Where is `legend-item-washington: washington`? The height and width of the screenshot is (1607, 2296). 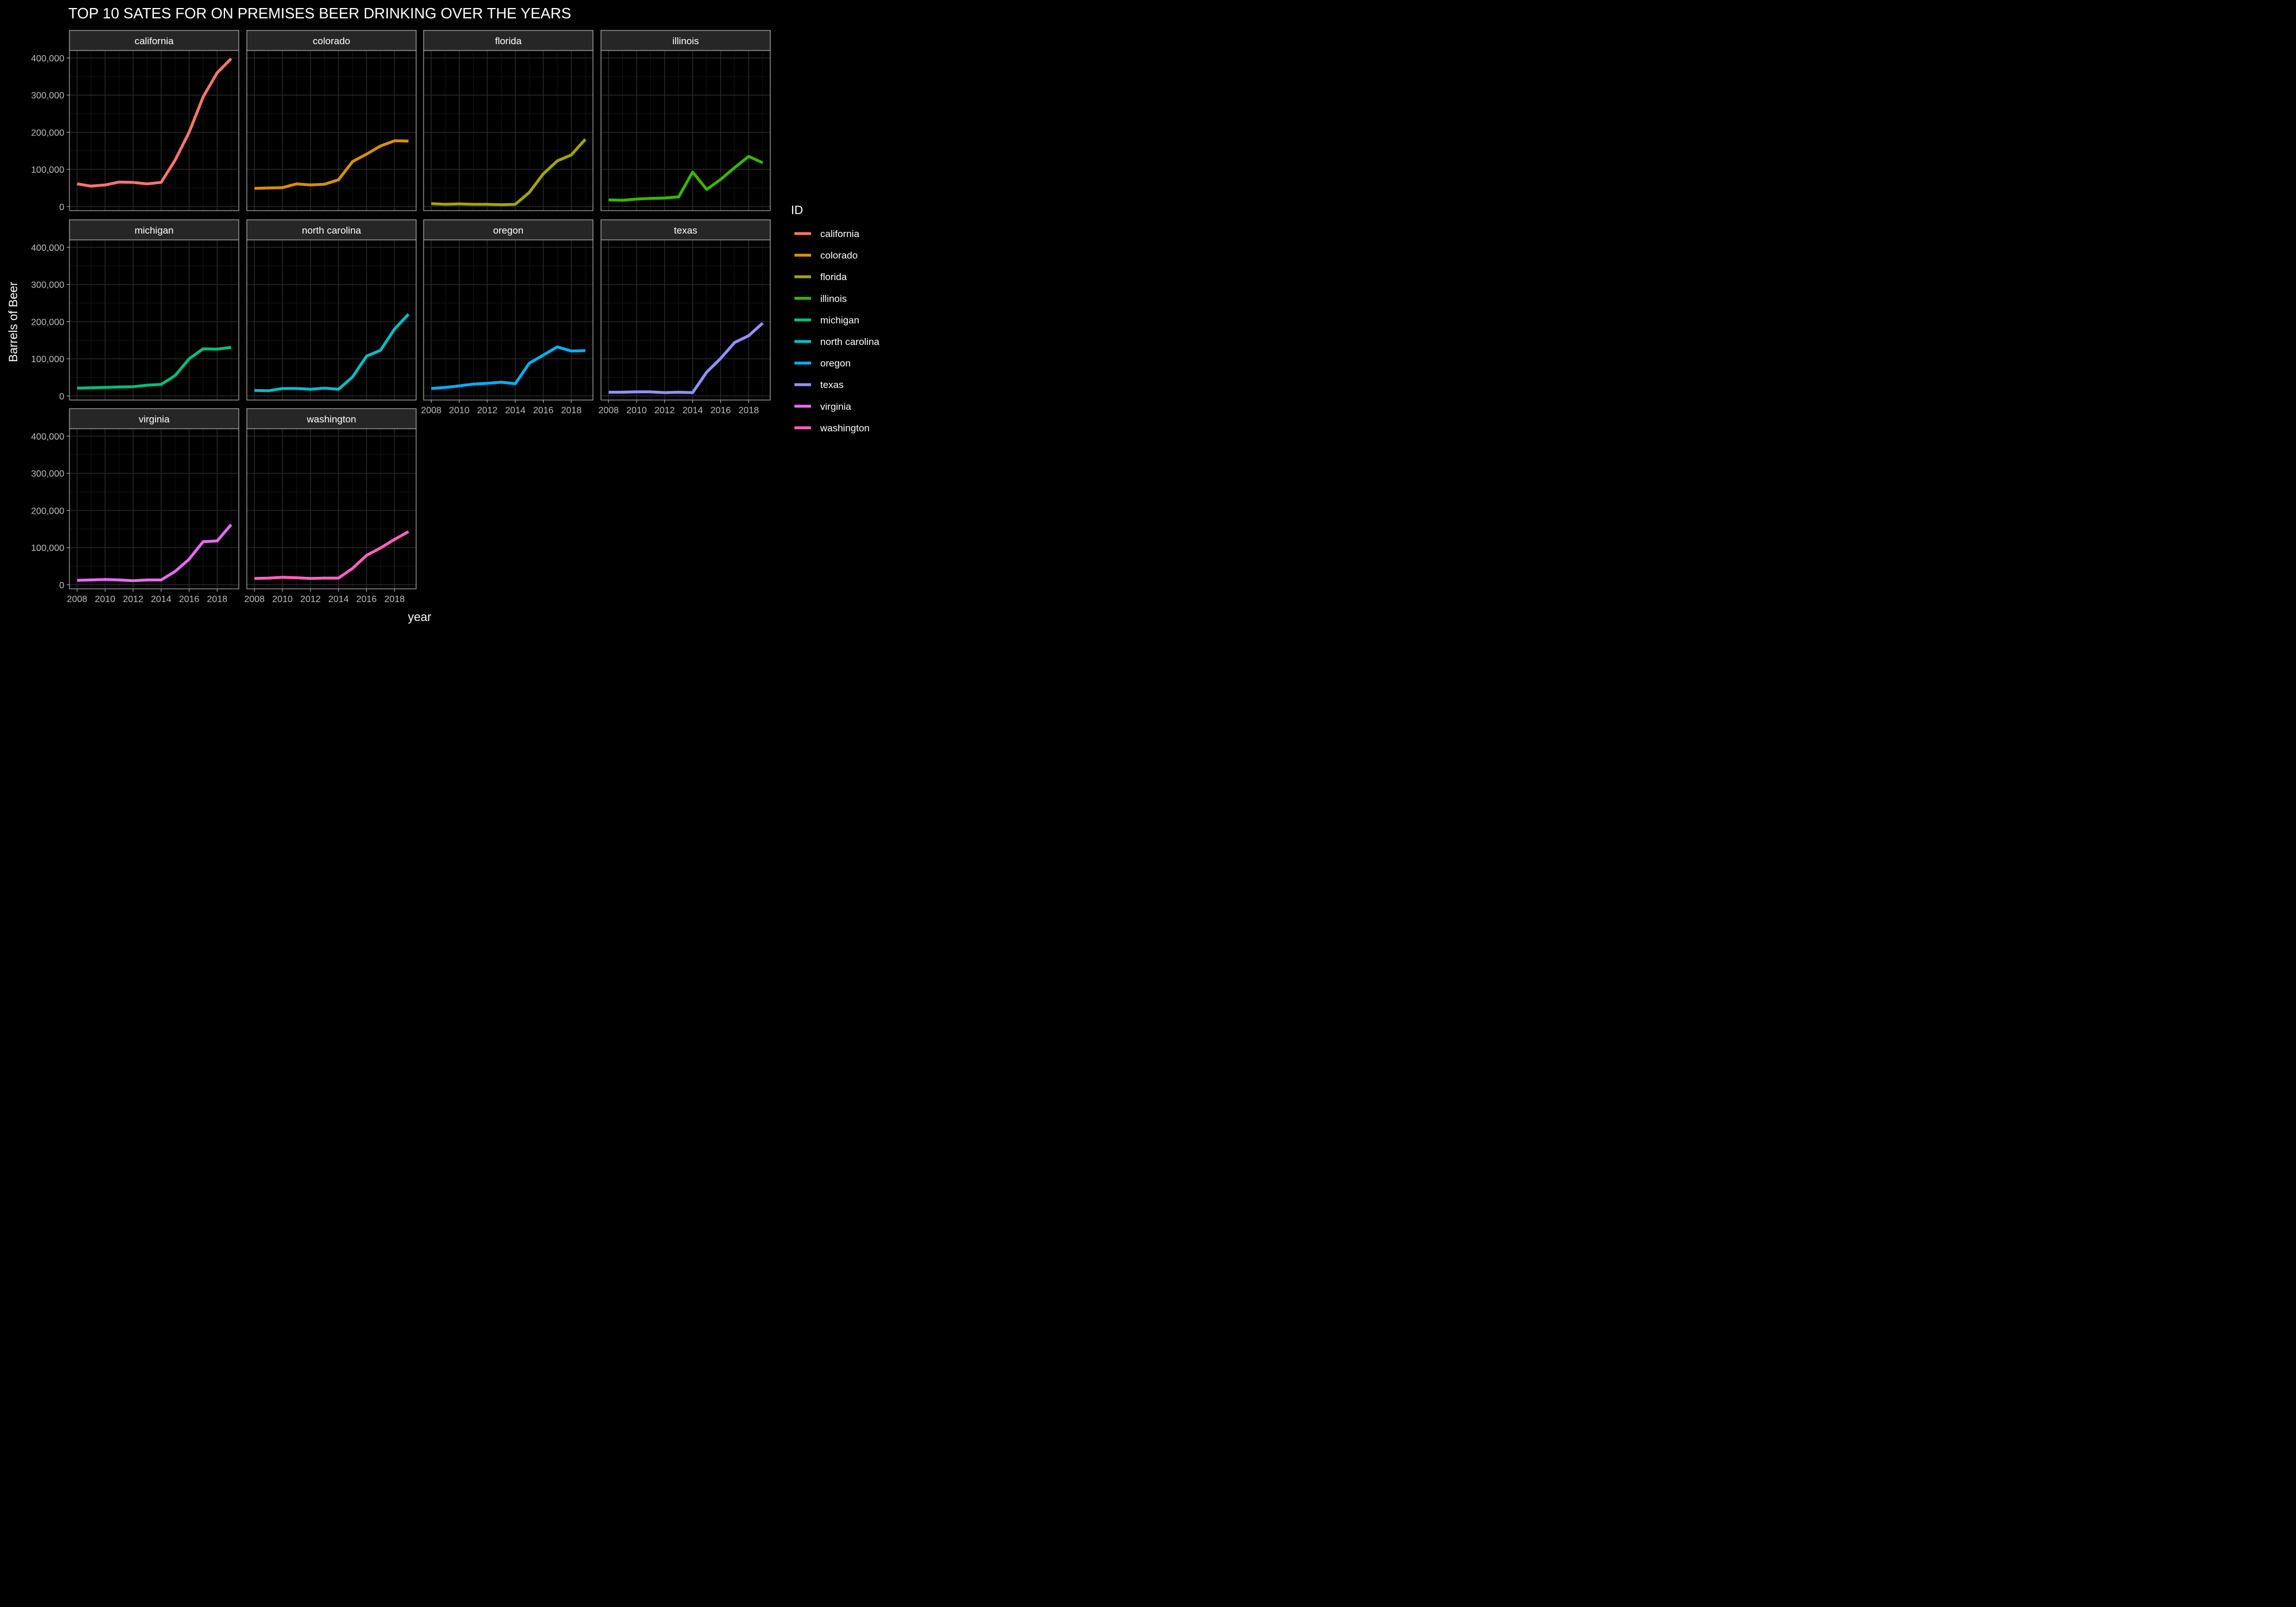 legend-item-washington: washington is located at coordinates (832, 428).